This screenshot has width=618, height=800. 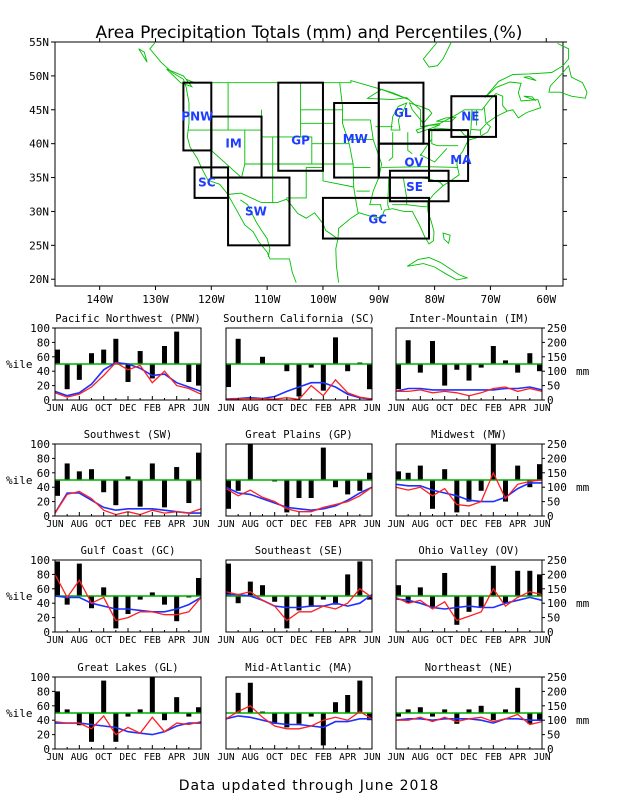 I want to click on lat-tick-label: 30N, so click(x=39, y=211).